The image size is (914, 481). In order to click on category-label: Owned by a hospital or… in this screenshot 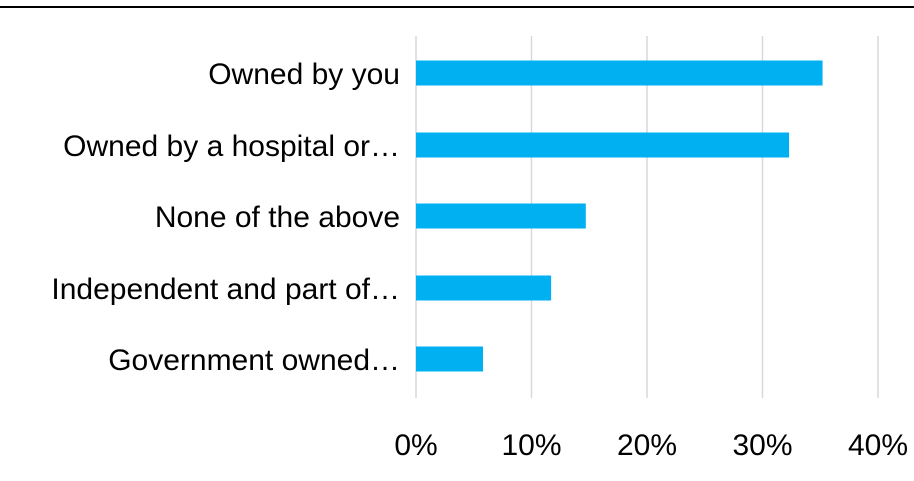, I will do `click(231, 146)`.